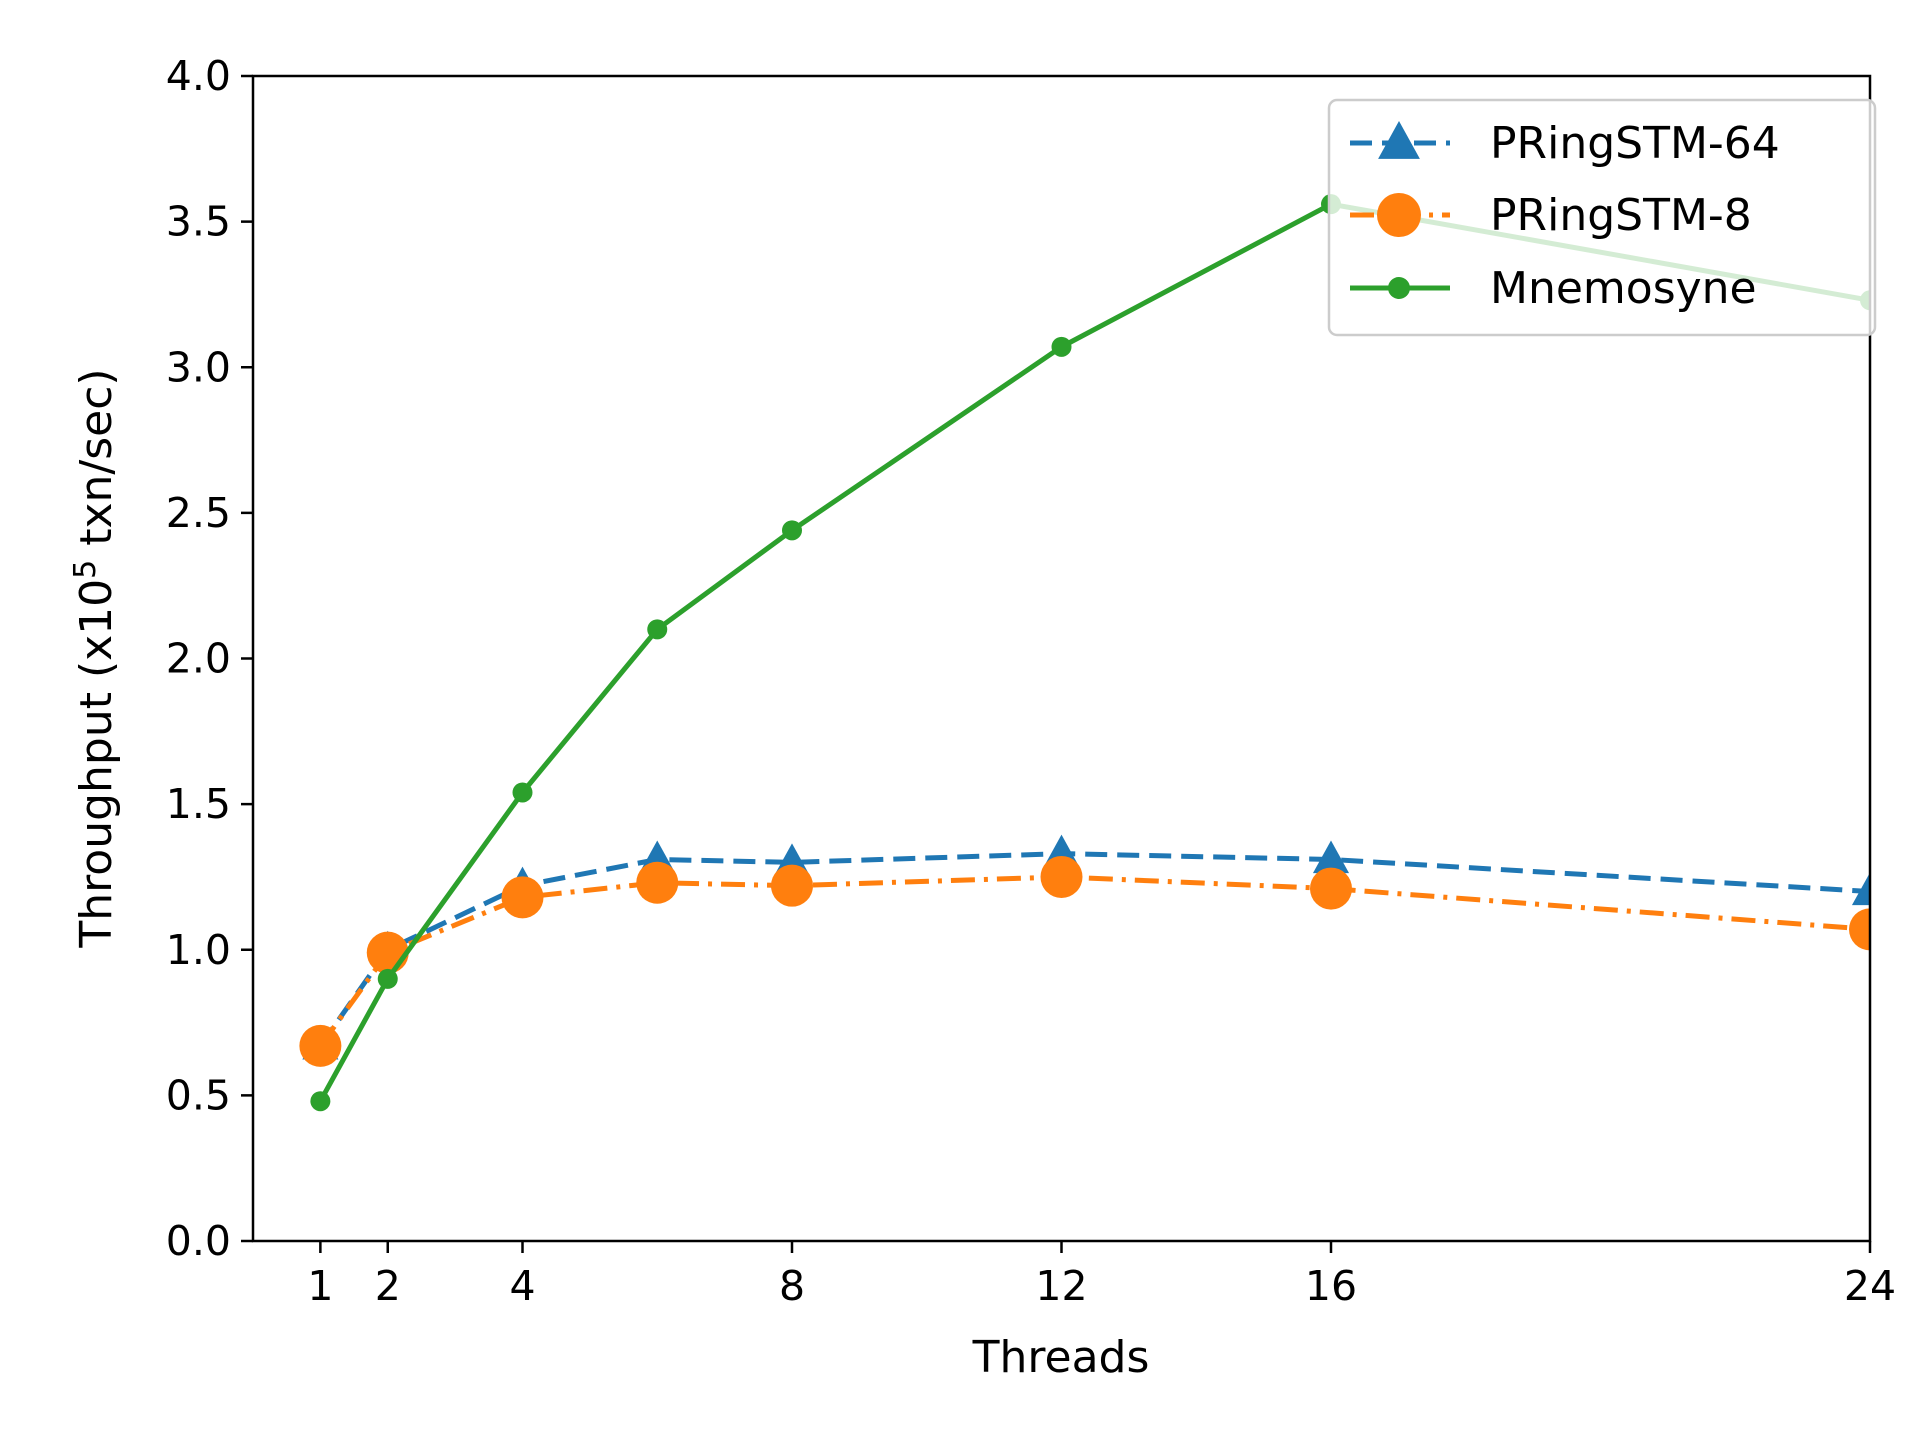 This screenshot has width=1920, height=1440. I want to click on y-tick-label: 1.5, so click(198, 804).